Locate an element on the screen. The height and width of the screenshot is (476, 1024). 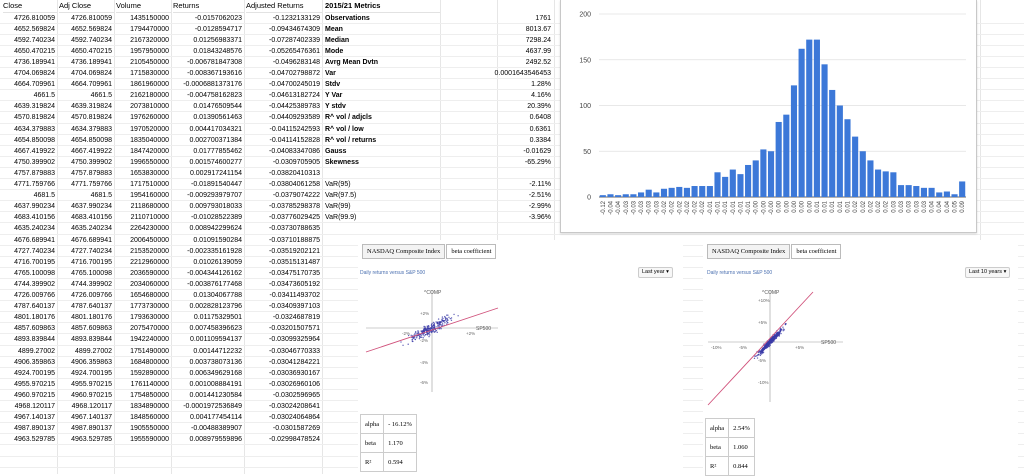
table-cell: 4787.640137 is located at coordinates (91, 307).